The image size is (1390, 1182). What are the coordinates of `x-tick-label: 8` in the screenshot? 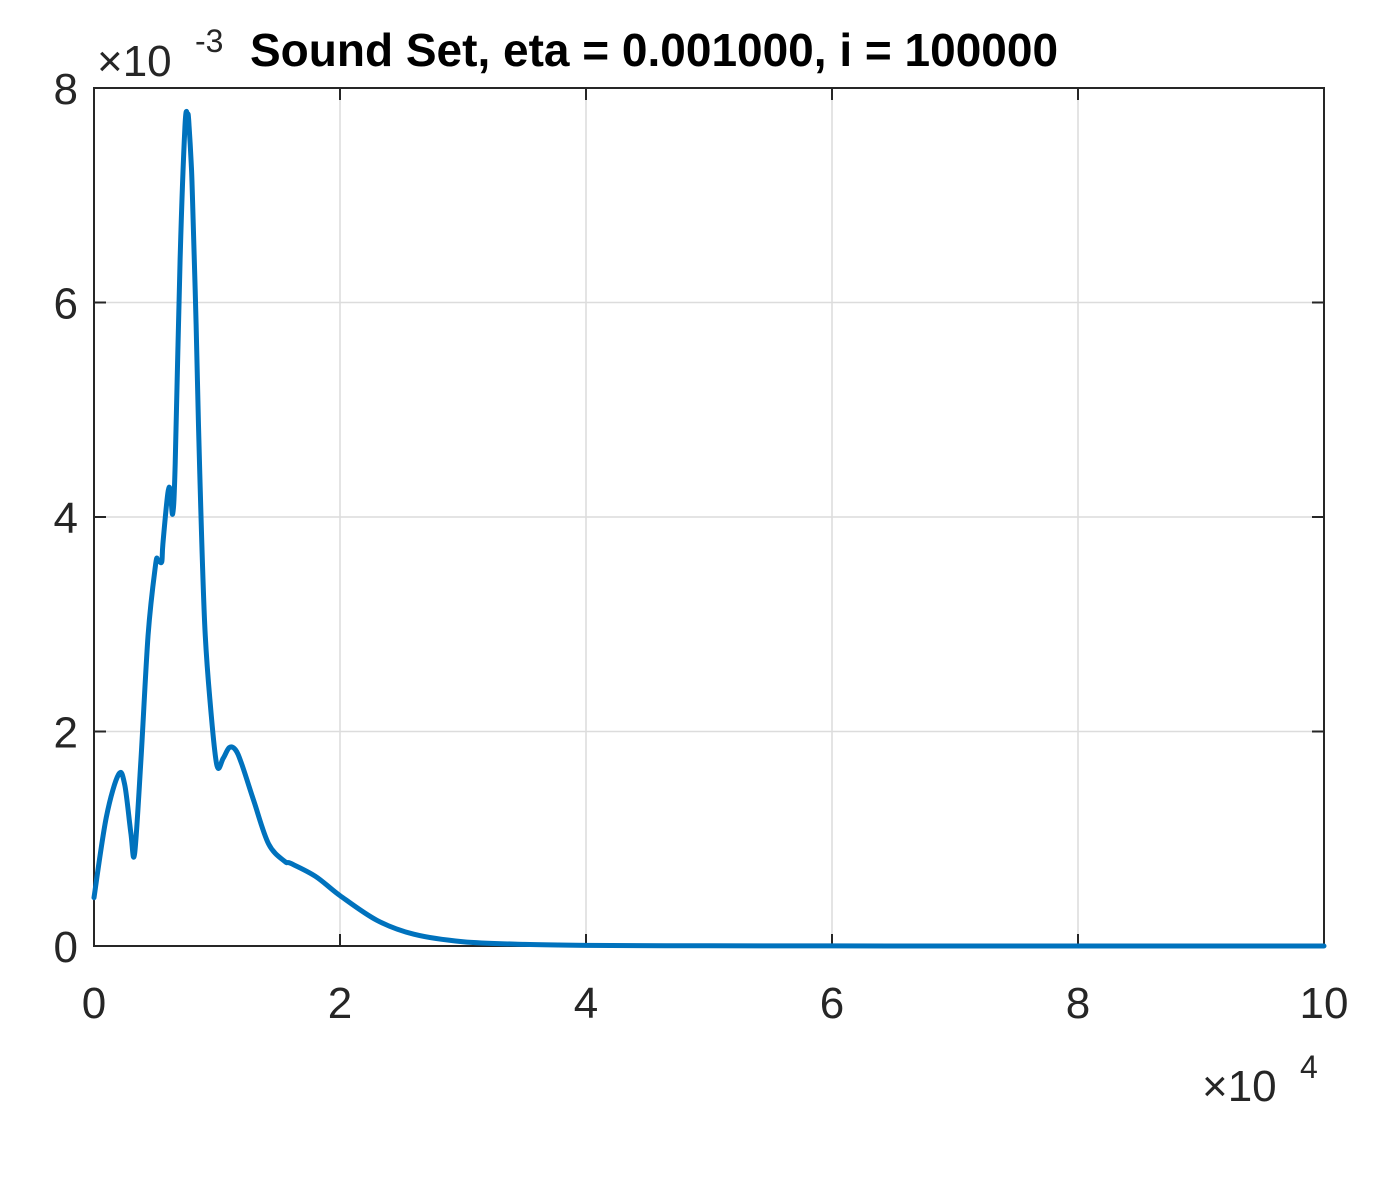 It's located at (1078, 1003).